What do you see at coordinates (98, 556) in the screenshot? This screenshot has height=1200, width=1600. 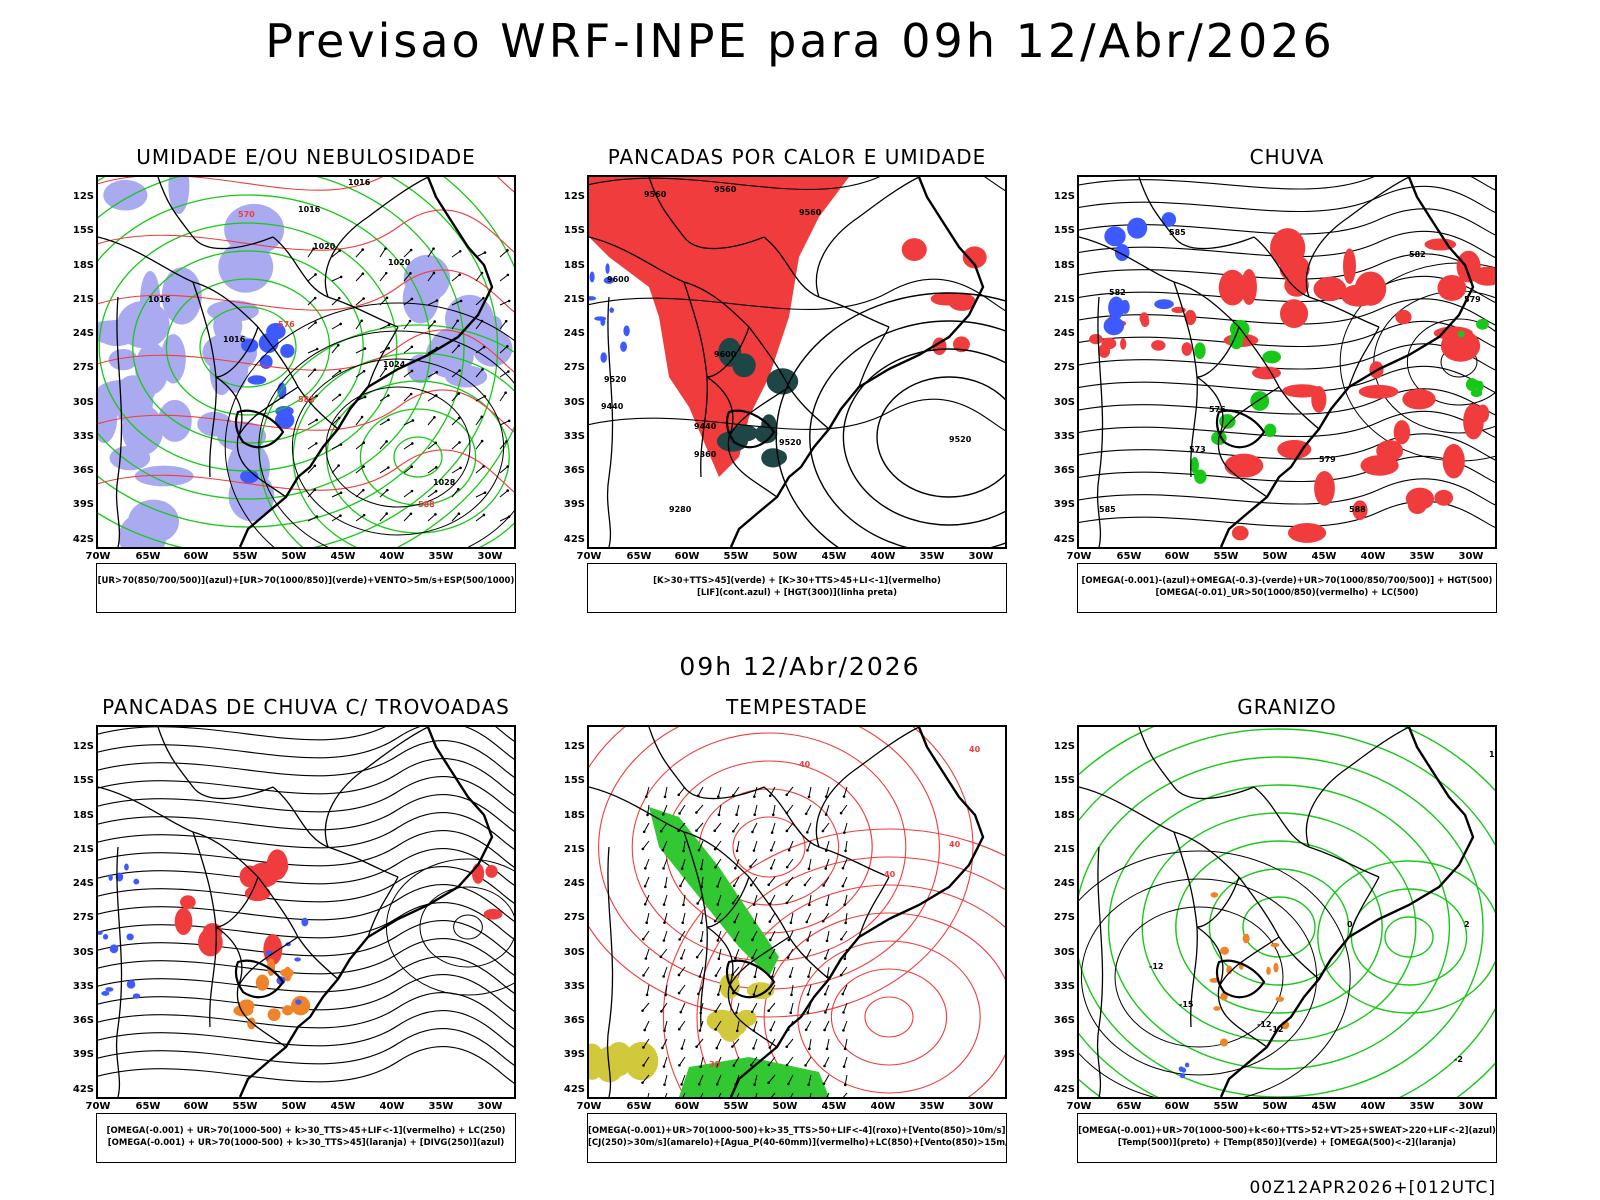 I see `lon-tick-label: 70W` at bounding box center [98, 556].